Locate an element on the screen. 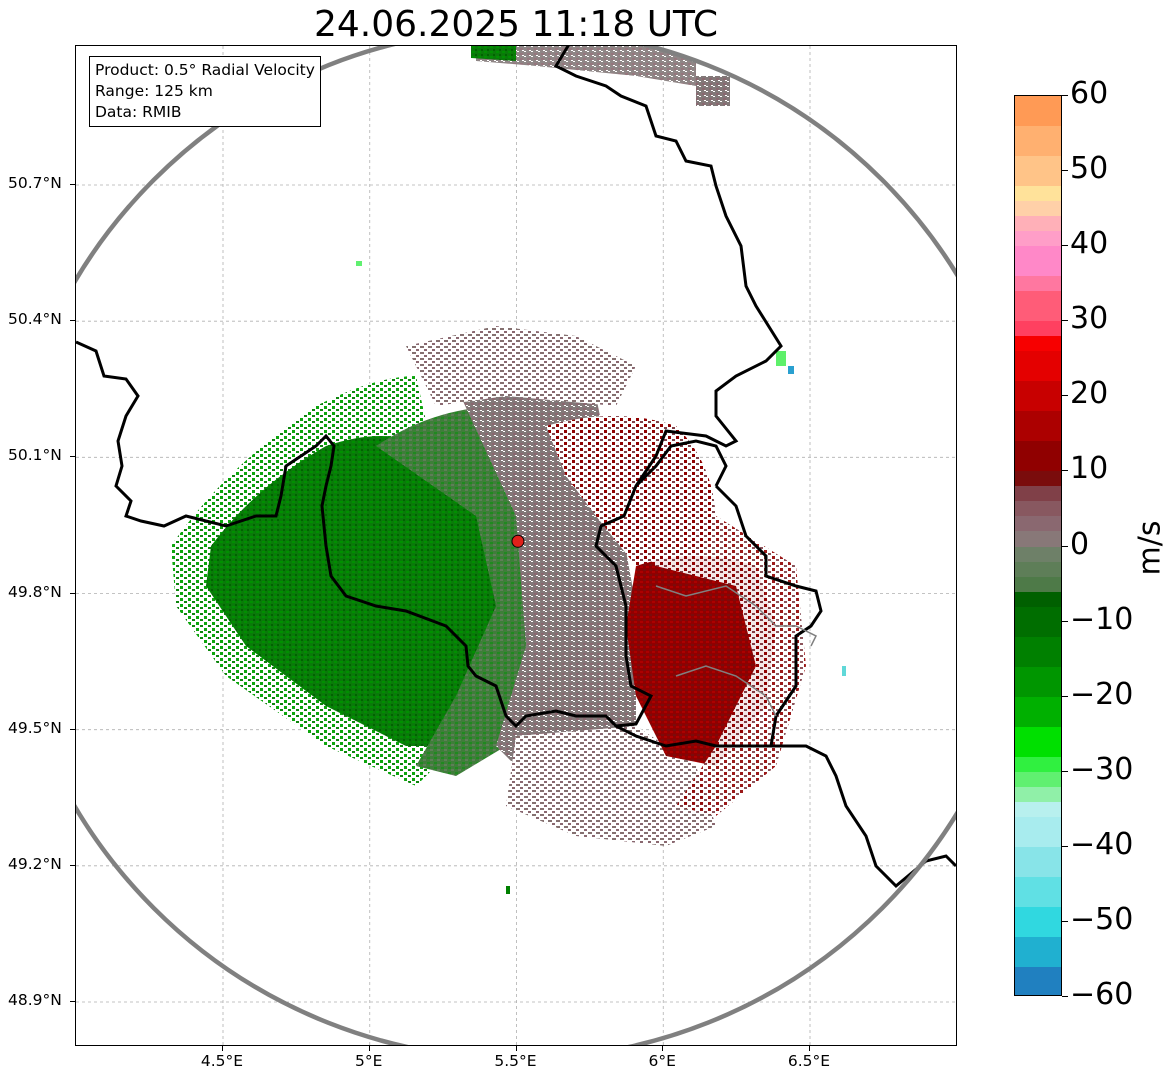 The width and height of the screenshot is (1171, 1081). info-range: Range: 125 km is located at coordinates (154, 91).